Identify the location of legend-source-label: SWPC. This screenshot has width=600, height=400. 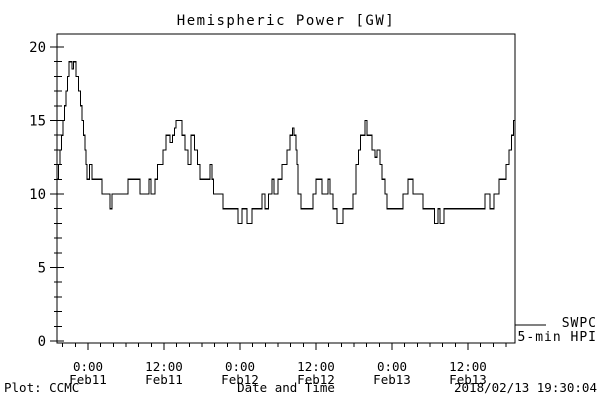
(579, 323).